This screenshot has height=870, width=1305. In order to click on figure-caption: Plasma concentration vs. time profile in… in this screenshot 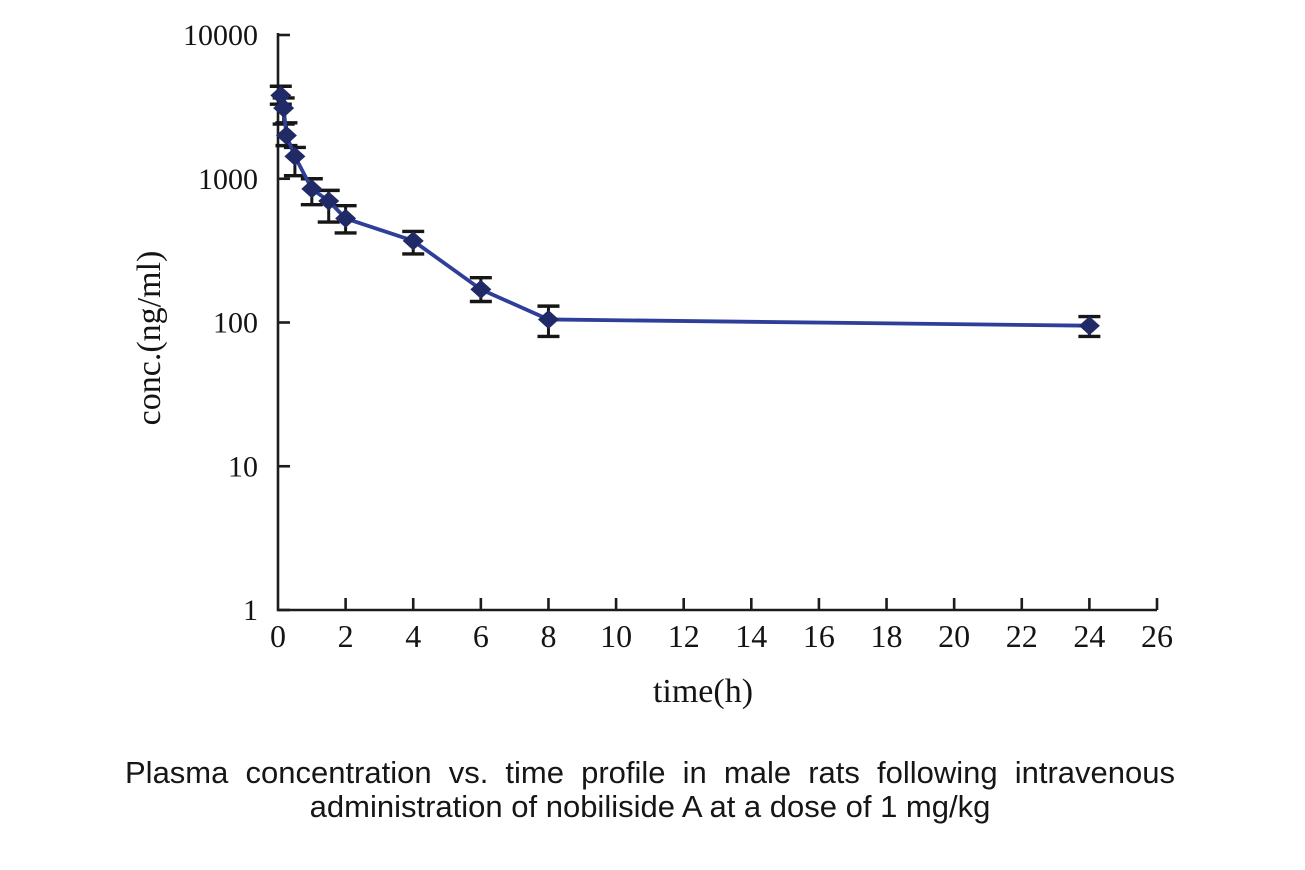, I will do `click(650, 790)`.